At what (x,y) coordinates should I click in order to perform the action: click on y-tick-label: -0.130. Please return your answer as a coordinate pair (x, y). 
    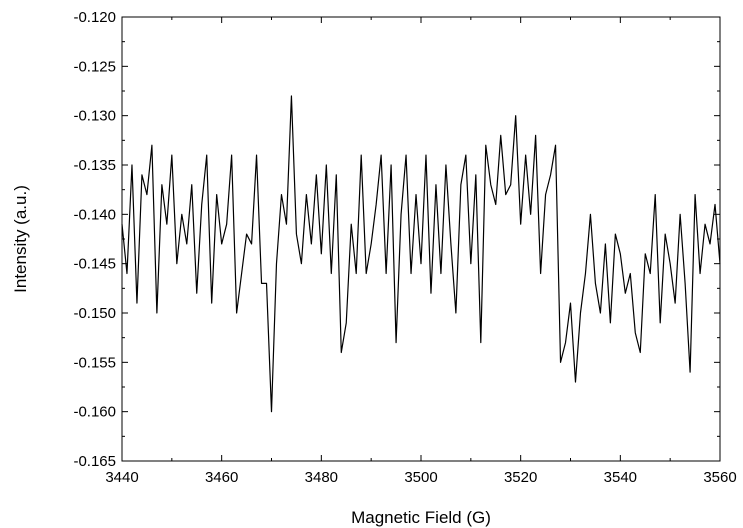
    Looking at the image, I should click on (94, 116).